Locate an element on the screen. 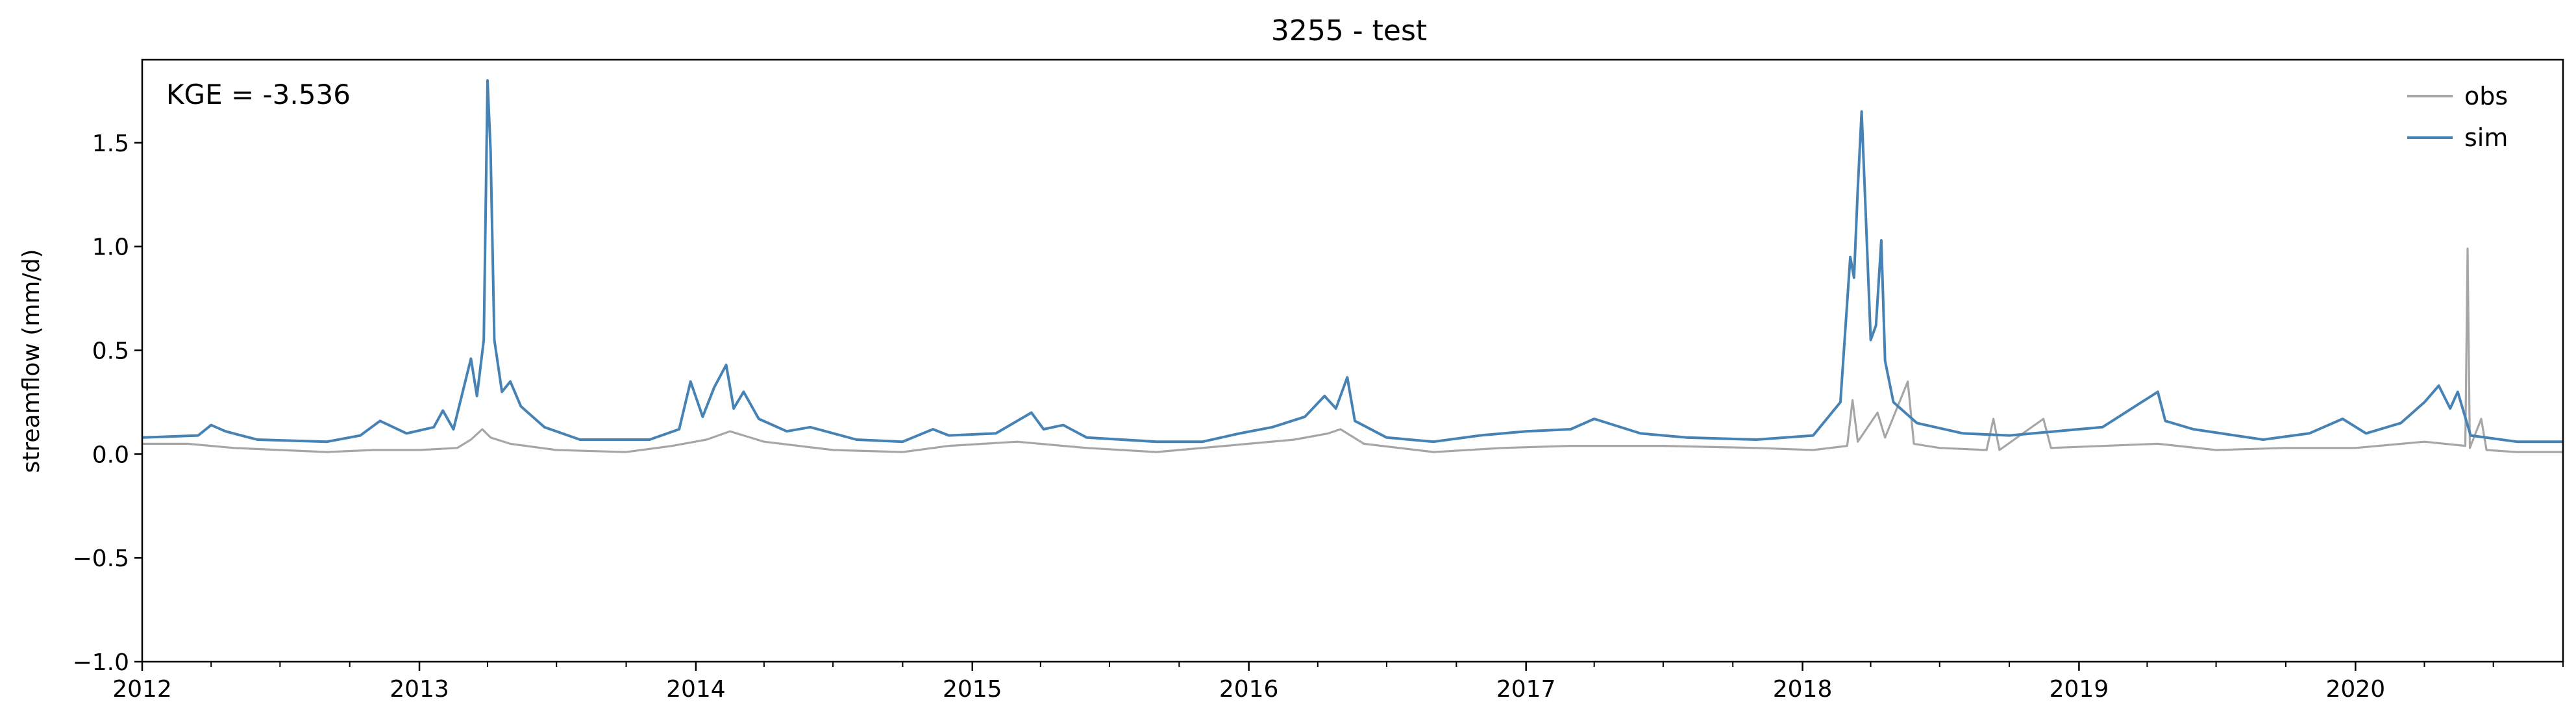 Image resolution: width=2576 pixels, height=726 pixels. chart-title: 3255 - test is located at coordinates (1349, 30).